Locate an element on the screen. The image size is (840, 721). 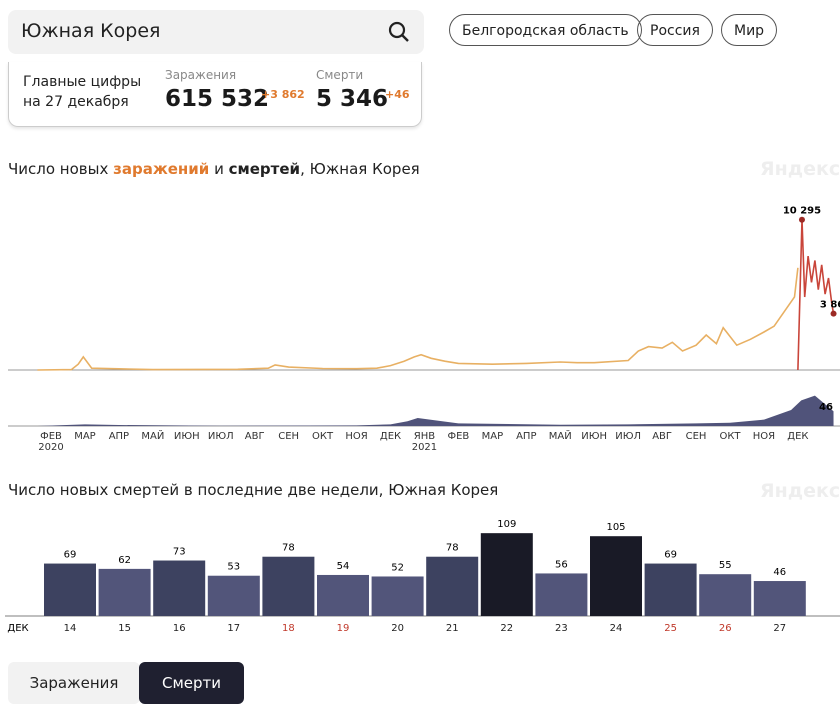
bar-day-label: 26 is located at coordinates (725, 628).